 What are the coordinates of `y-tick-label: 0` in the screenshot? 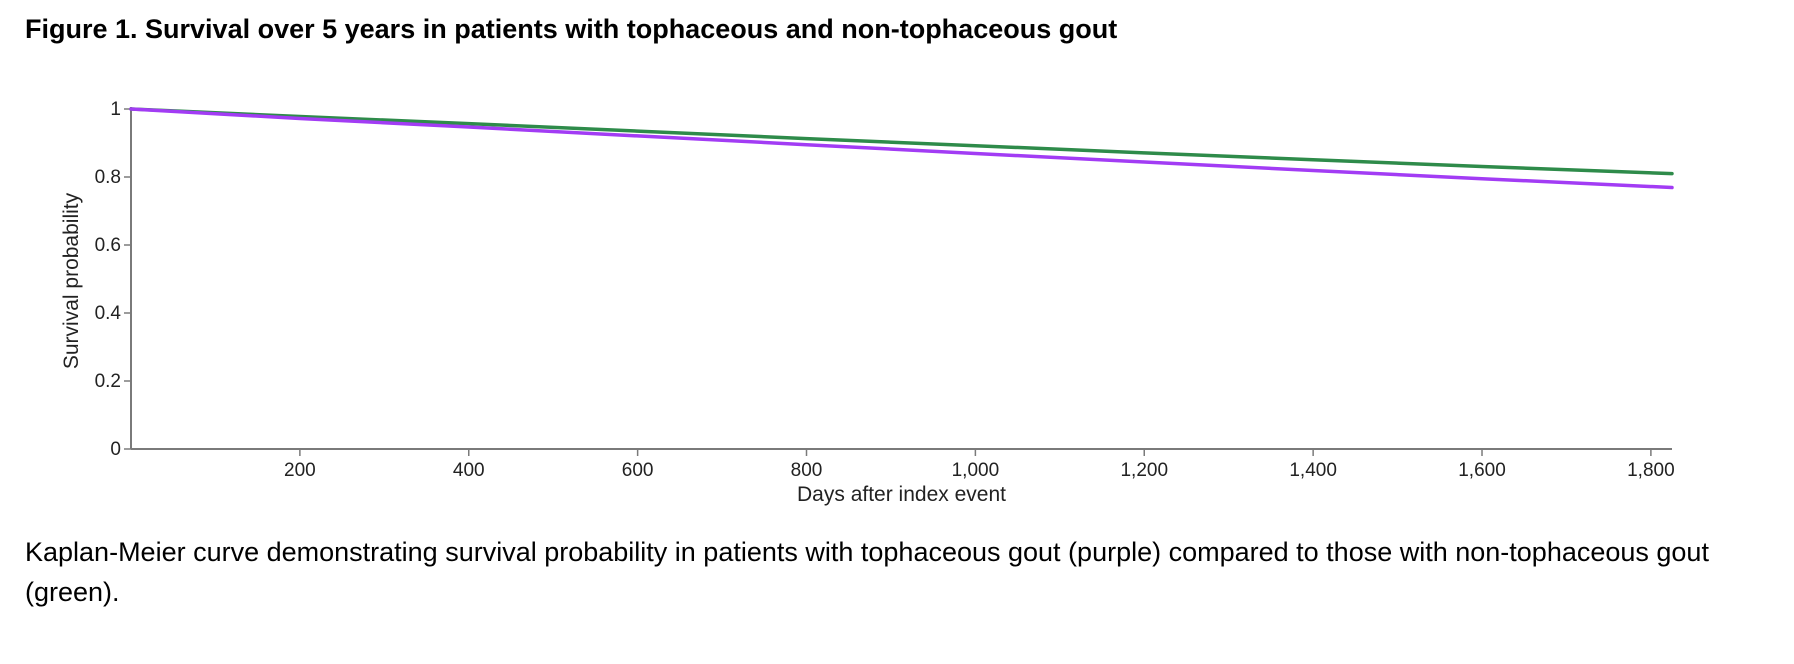 It's located at (115, 449).